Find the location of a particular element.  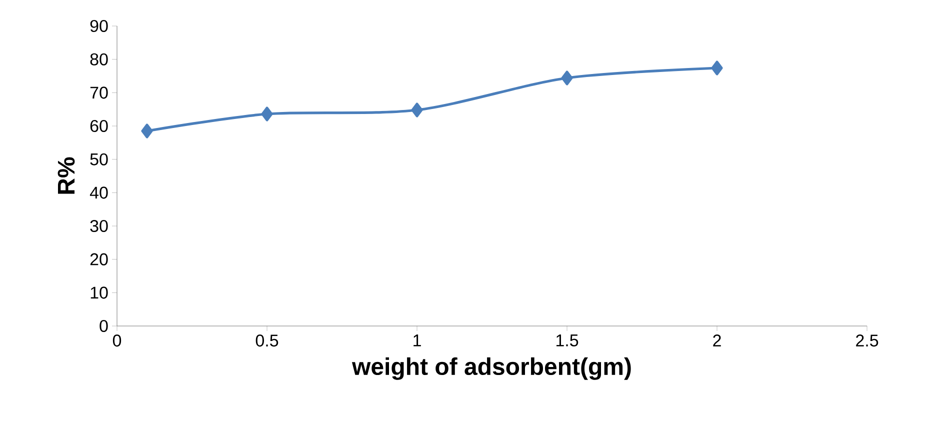

y-axis-title: R% is located at coordinates (66, 175).